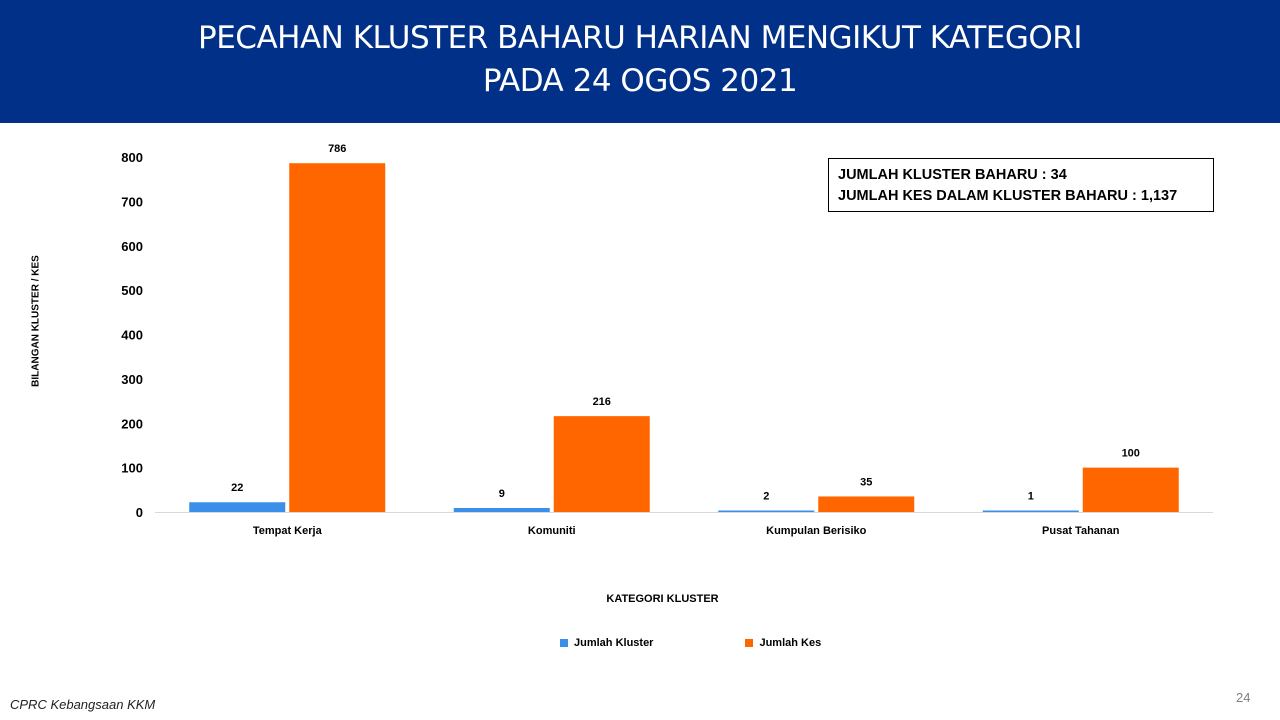 The width and height of the screenshot is (1280, 720). What do you see at coordinates (552, 531) in the screenshot?
I see `x-tick-label: Komuniti` at bounding box center [552, 531].